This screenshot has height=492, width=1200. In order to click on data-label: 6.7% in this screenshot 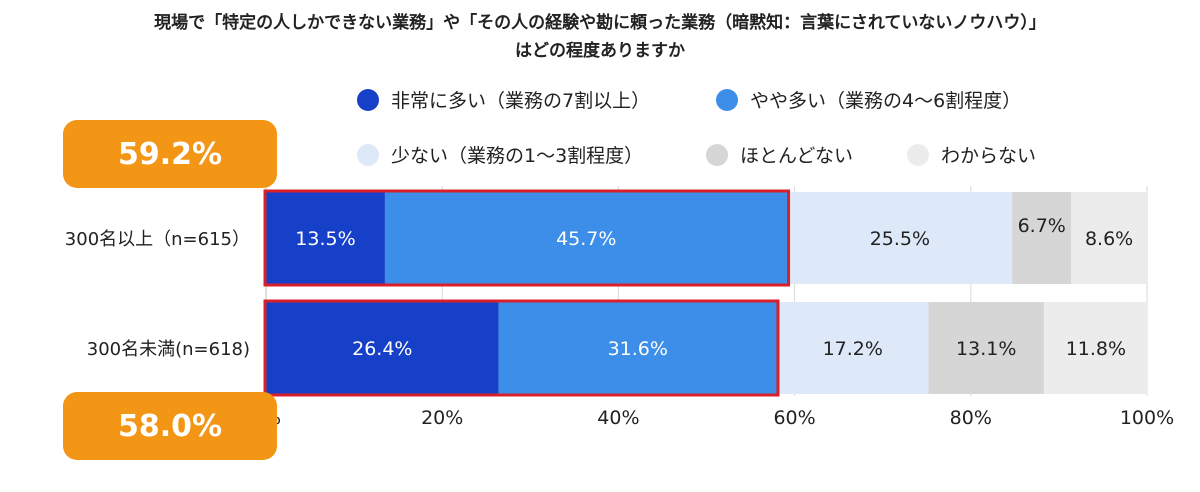, I will do `click(1042, 226)`.